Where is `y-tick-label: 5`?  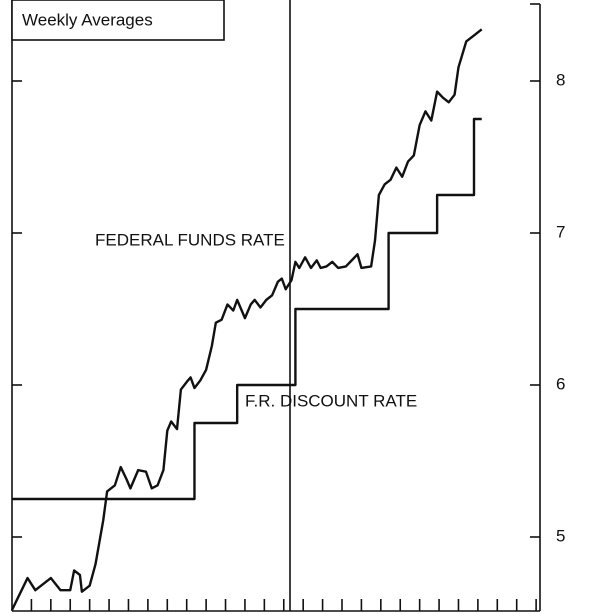
y-tick-label: 5 is located at coordinates (560, 535).